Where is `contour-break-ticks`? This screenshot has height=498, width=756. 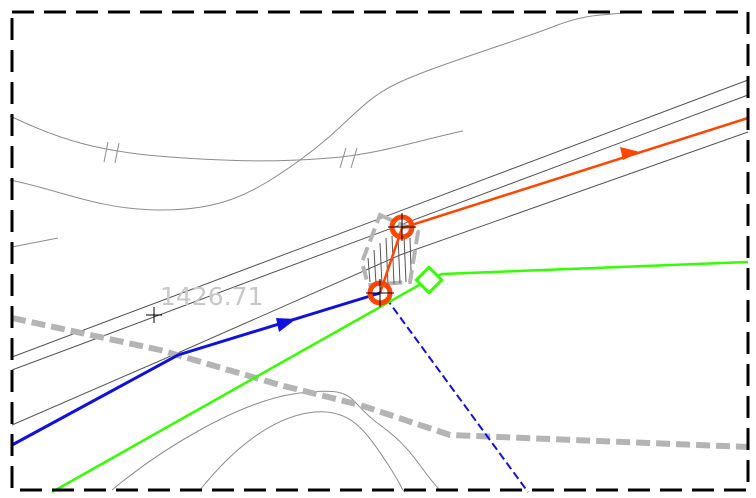
contour-break-ticks is located at coordinates (230, 155).